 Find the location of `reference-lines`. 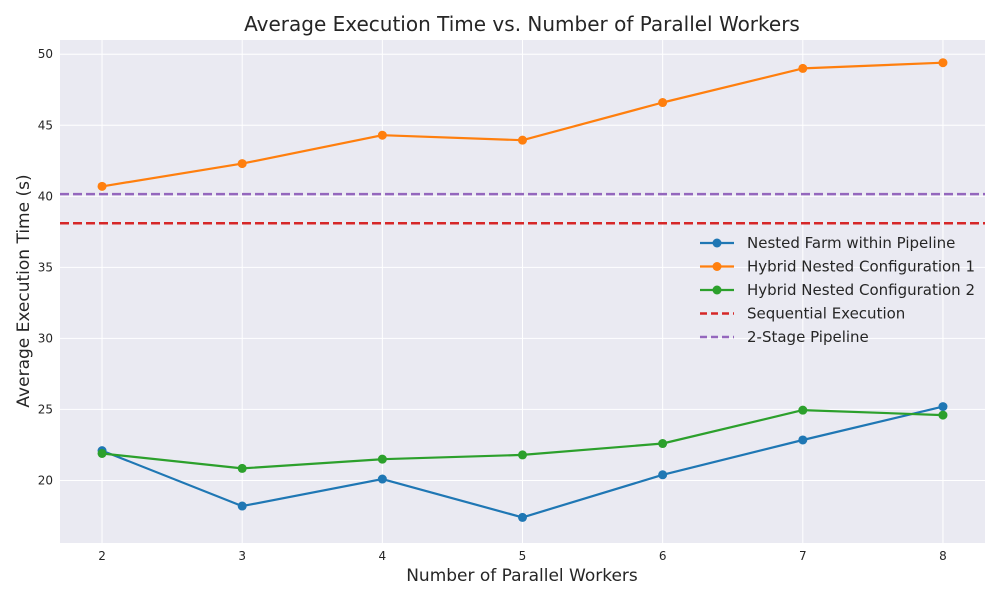

reference-lines is located at coordinates (522, 208).